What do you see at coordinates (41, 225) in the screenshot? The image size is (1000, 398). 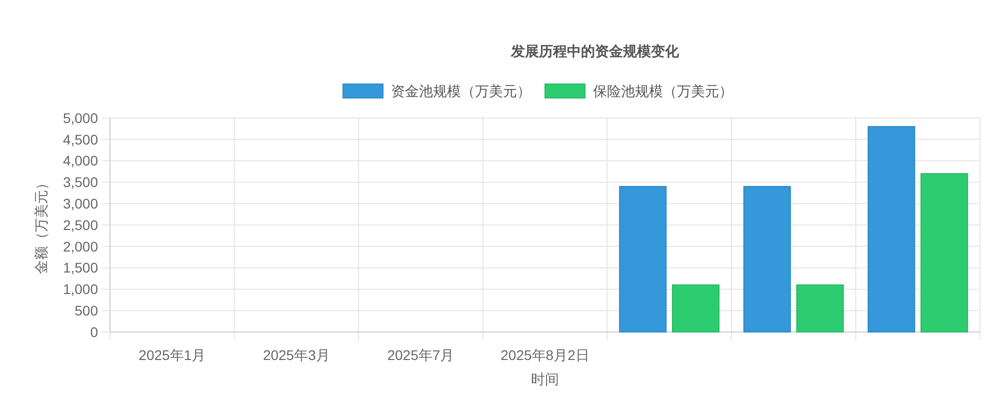 I see `y-axis-title: 金额（万美元）` at bounding box center [41, 225].